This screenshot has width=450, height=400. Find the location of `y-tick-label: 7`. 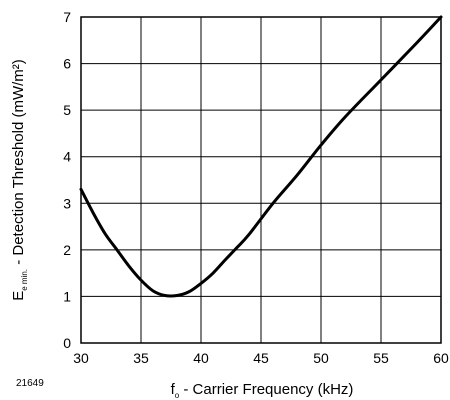

y-tick-label: 7 is located at coordinates (67, 17).